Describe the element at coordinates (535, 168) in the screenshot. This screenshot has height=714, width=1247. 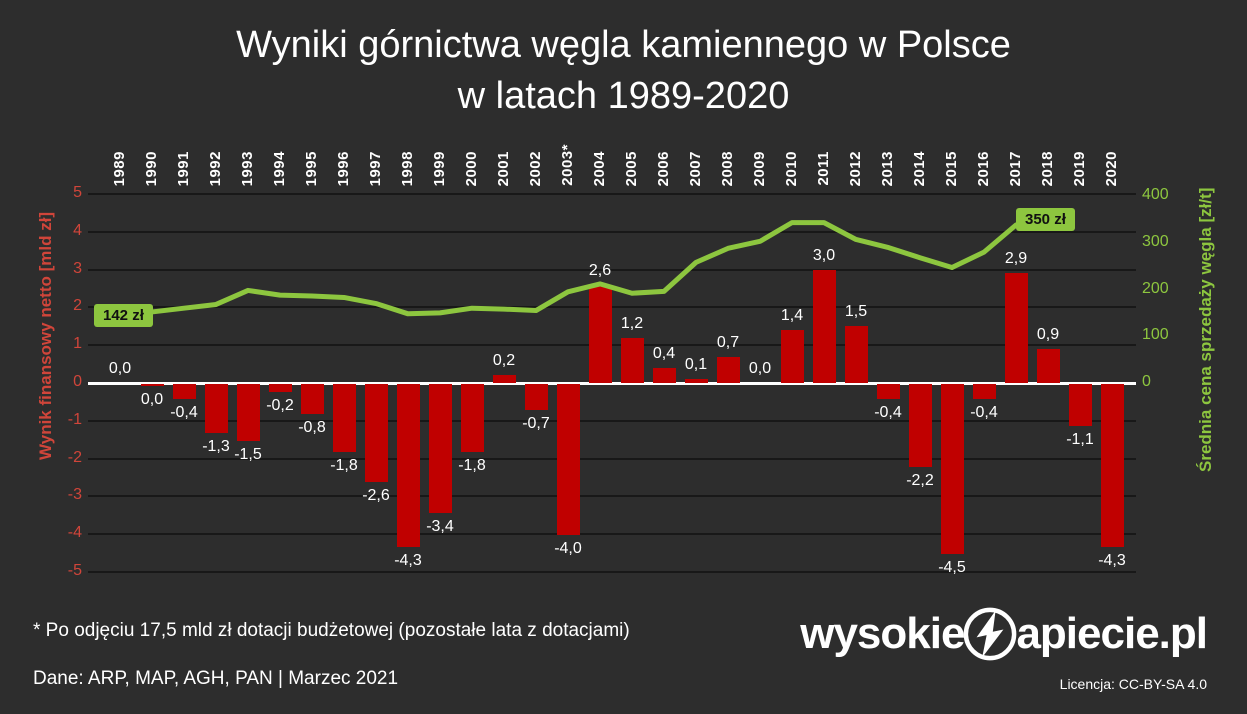
I see `year-label: 2002` at that location.